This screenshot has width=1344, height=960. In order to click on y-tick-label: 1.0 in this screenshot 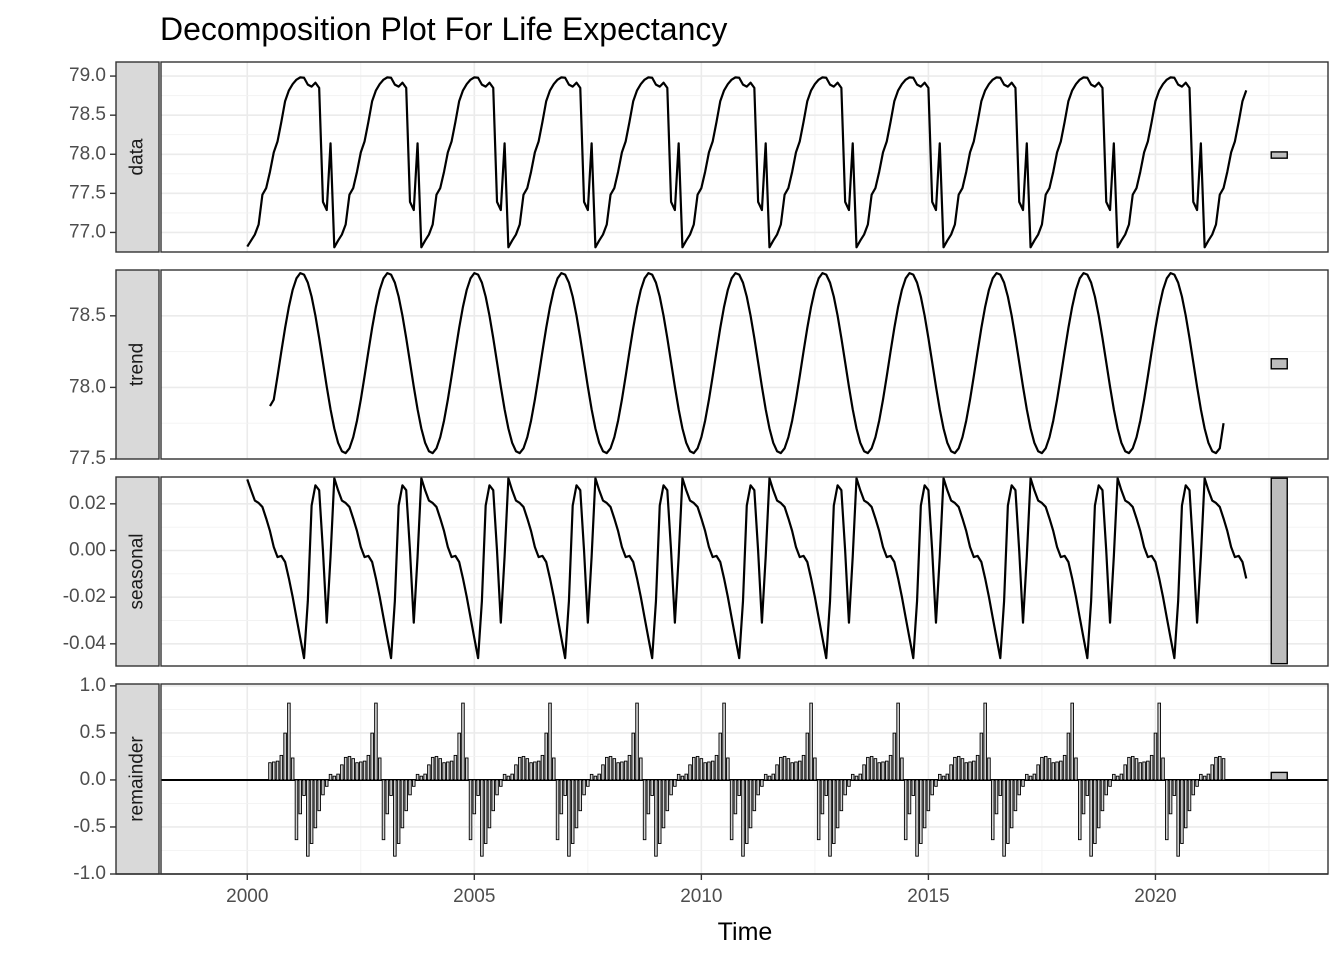, I will do `click(93, 685)`.